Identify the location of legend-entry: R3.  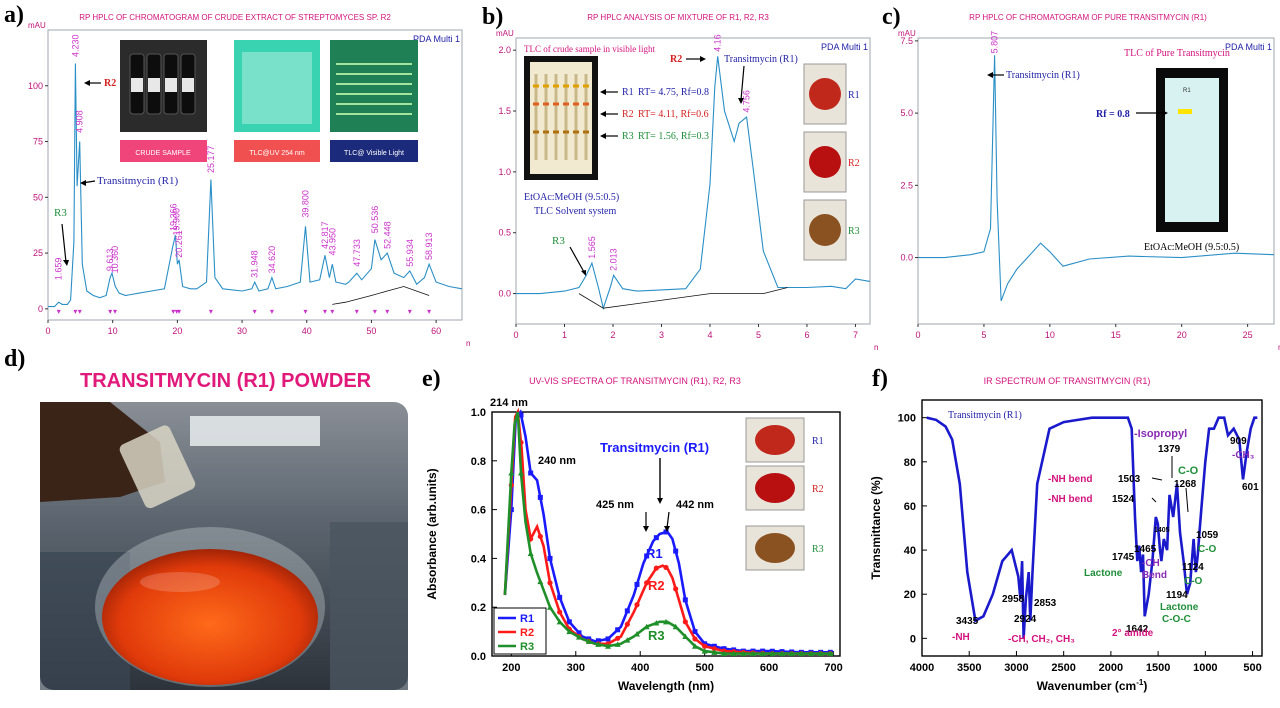
(527, 647).